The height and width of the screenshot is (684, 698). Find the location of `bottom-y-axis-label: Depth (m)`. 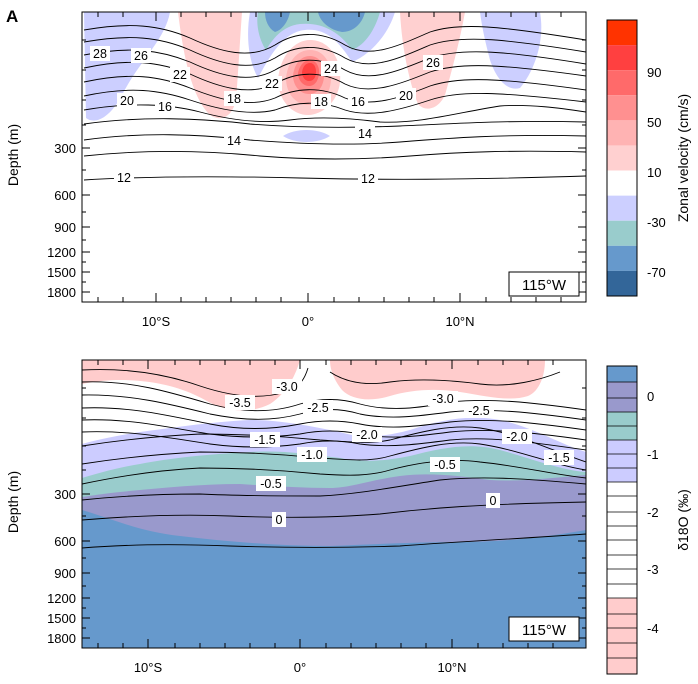

bottom-y-axis-label: Depth (m) is located at coordinates (13, 502).